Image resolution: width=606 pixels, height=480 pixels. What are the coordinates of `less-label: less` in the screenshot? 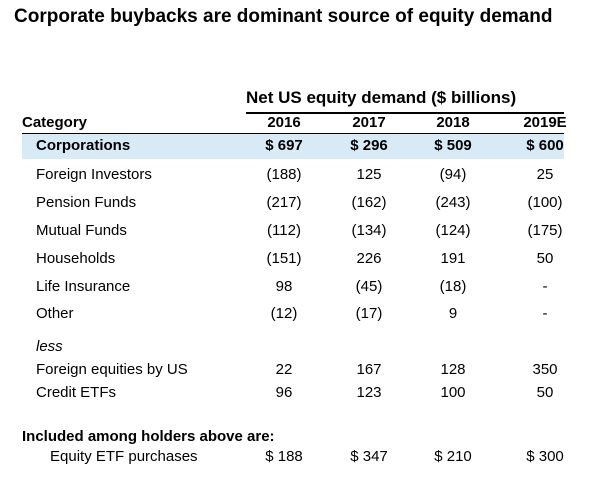 It's located at (49, 346).